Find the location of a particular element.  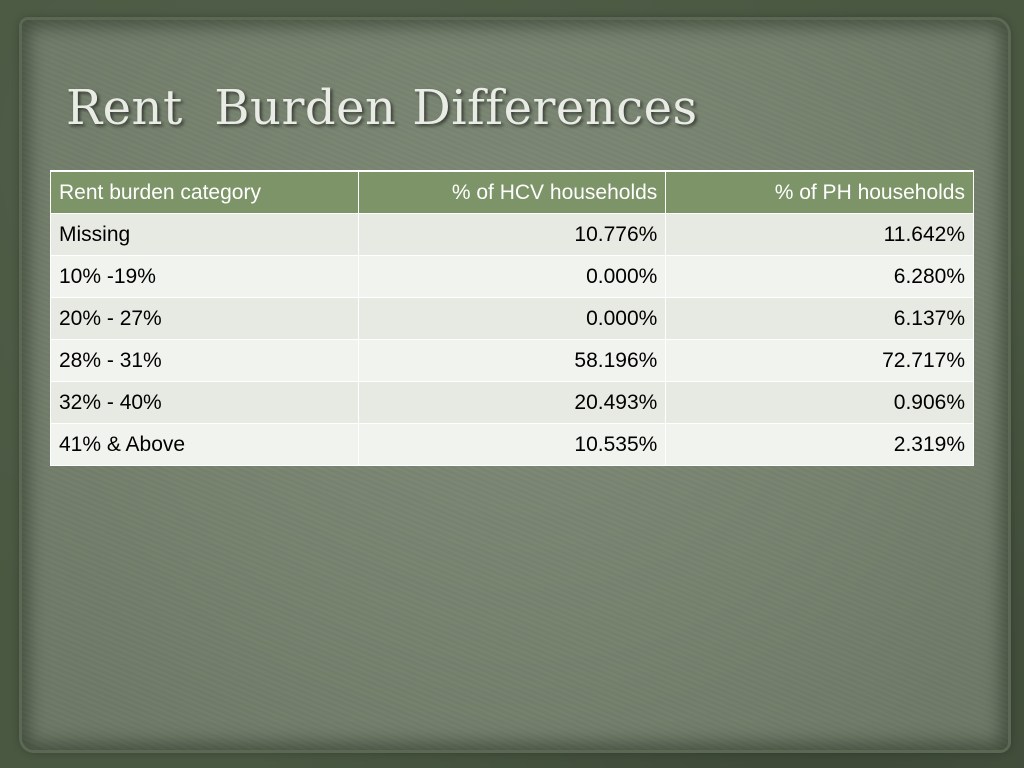

cell-category: Missing is located at coordinates (204, 234).